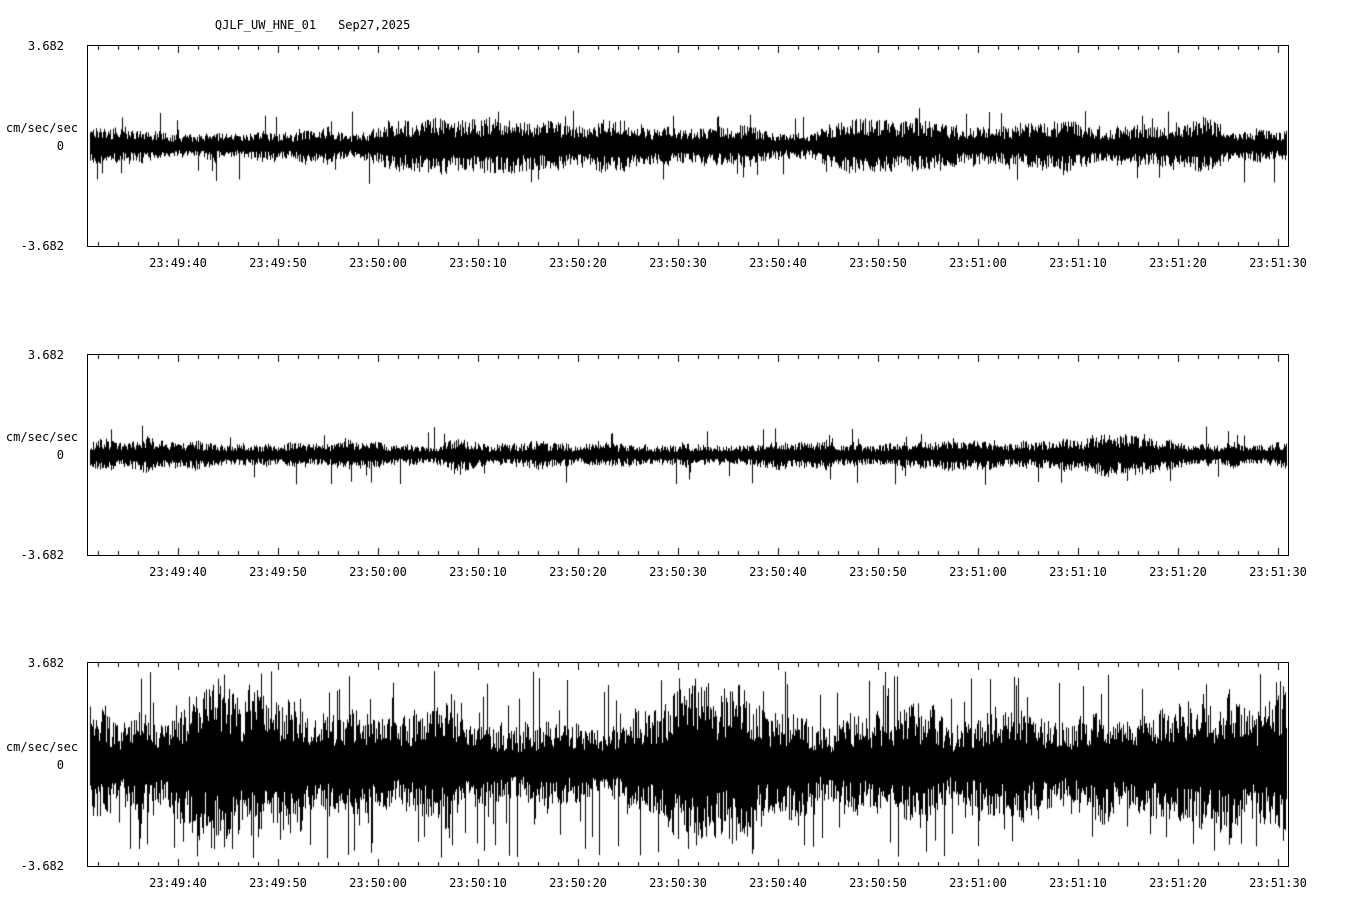  I want to click on station-channel-label: QJLF_UW_HNE_01, so click(265, 25).